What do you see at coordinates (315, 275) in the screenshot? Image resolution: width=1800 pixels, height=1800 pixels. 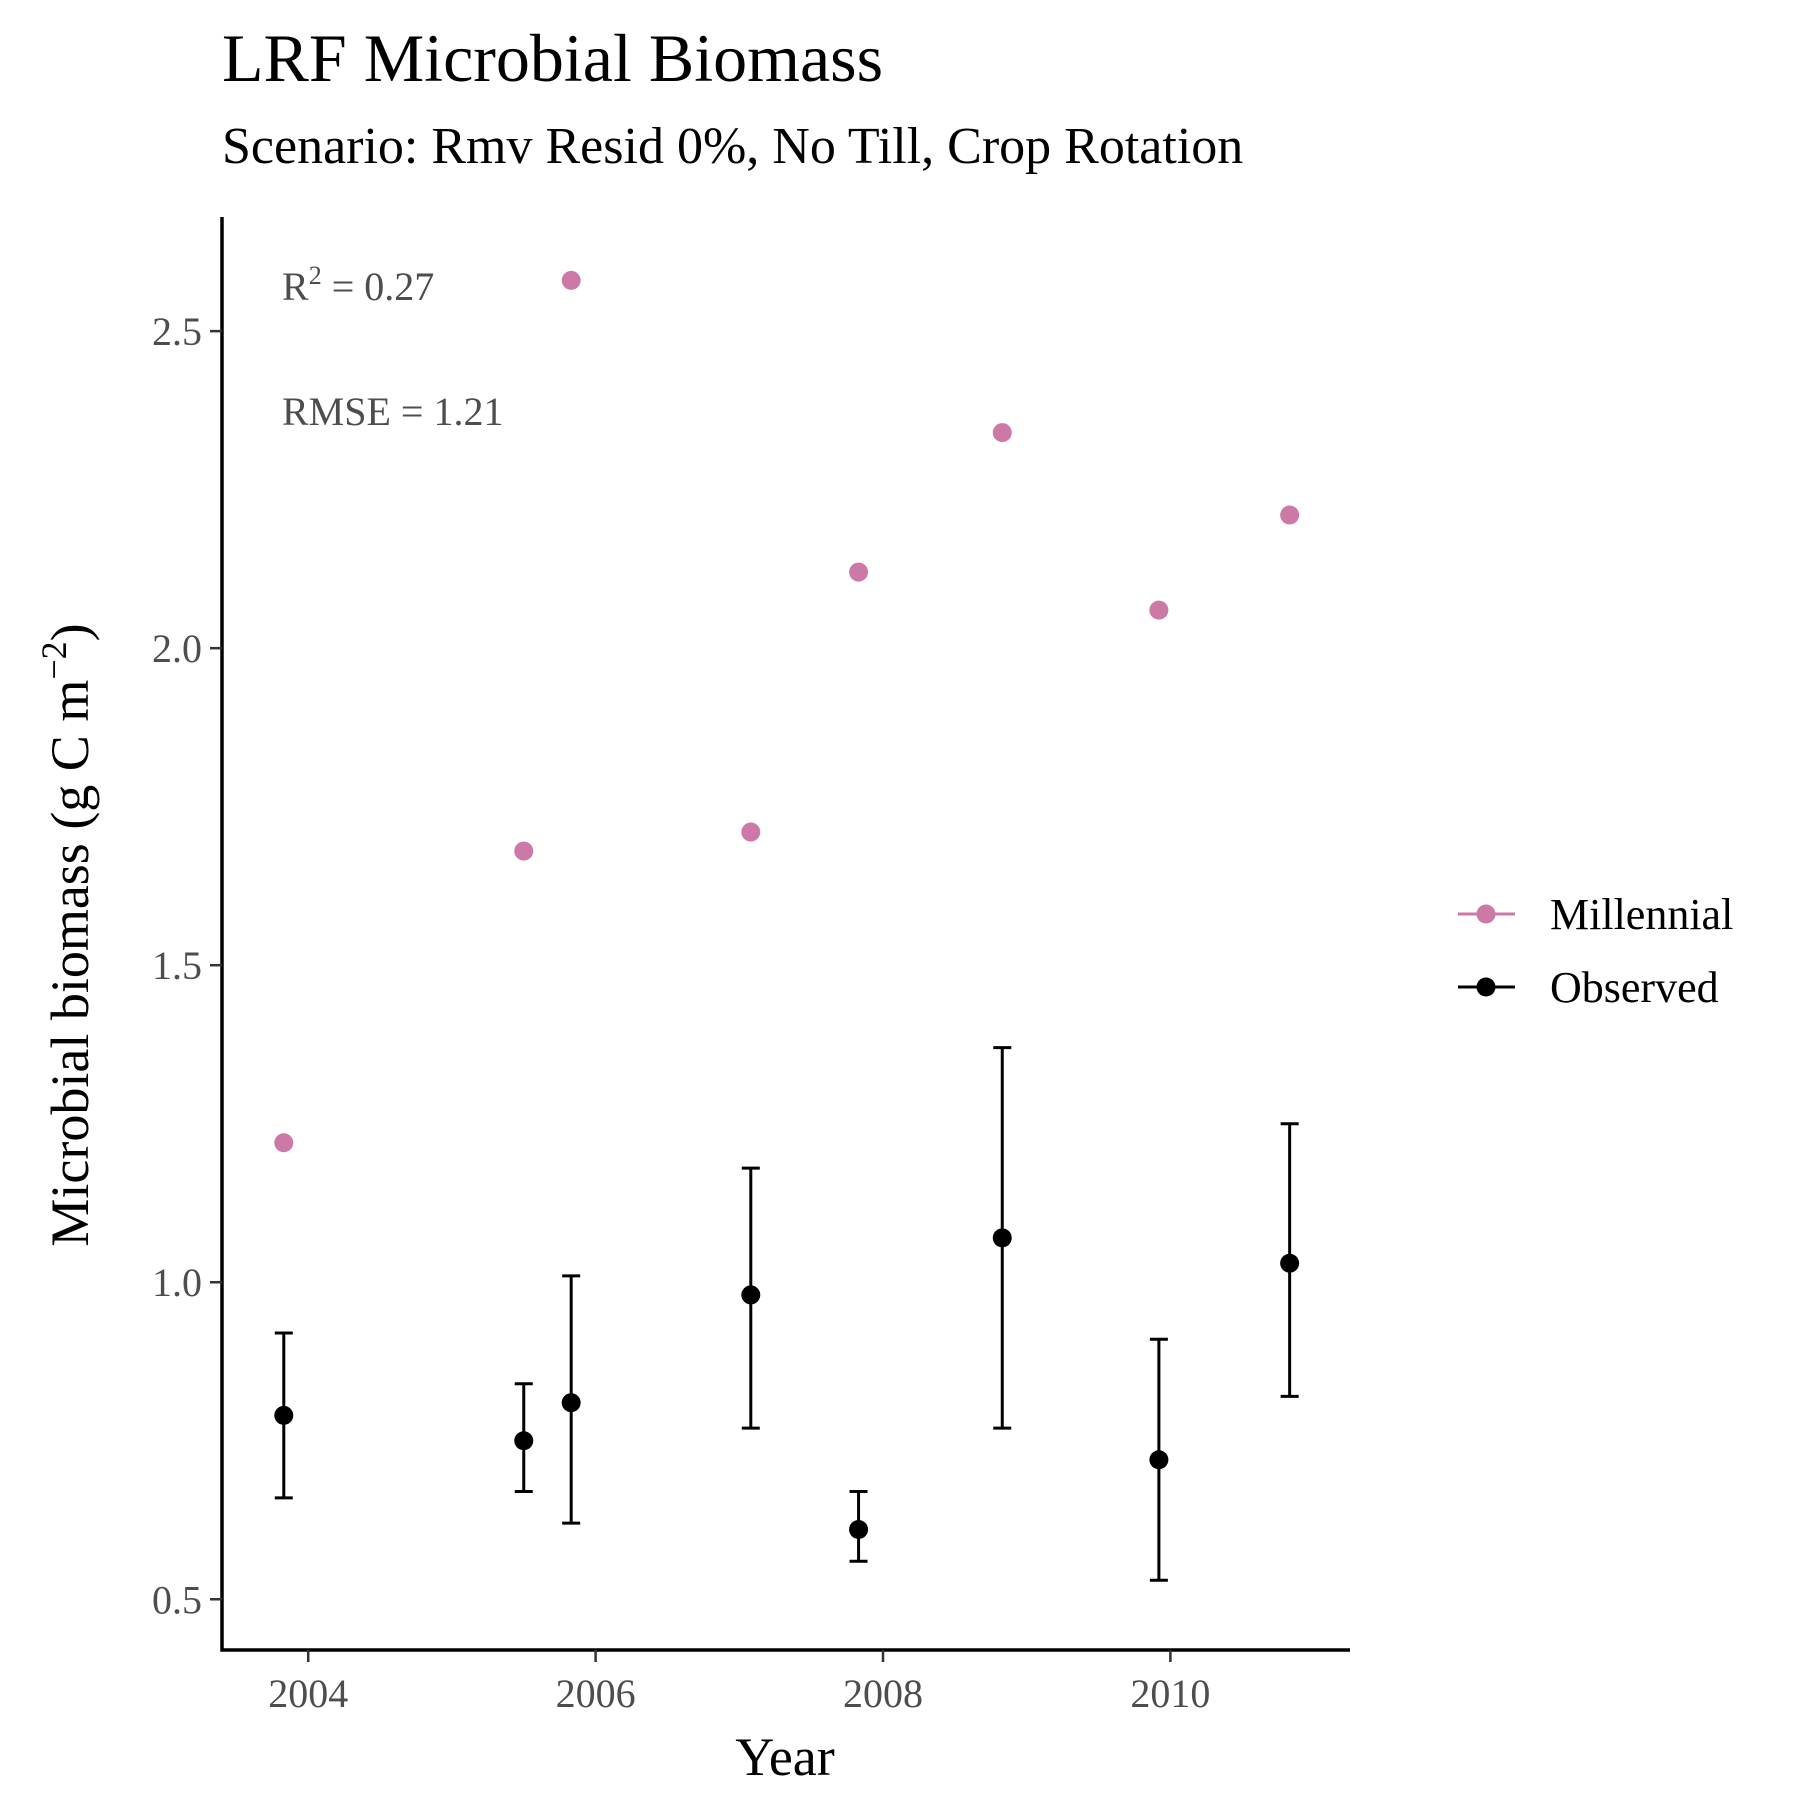 I see `r2-superscript: 2` at bounding box center [315, 275].